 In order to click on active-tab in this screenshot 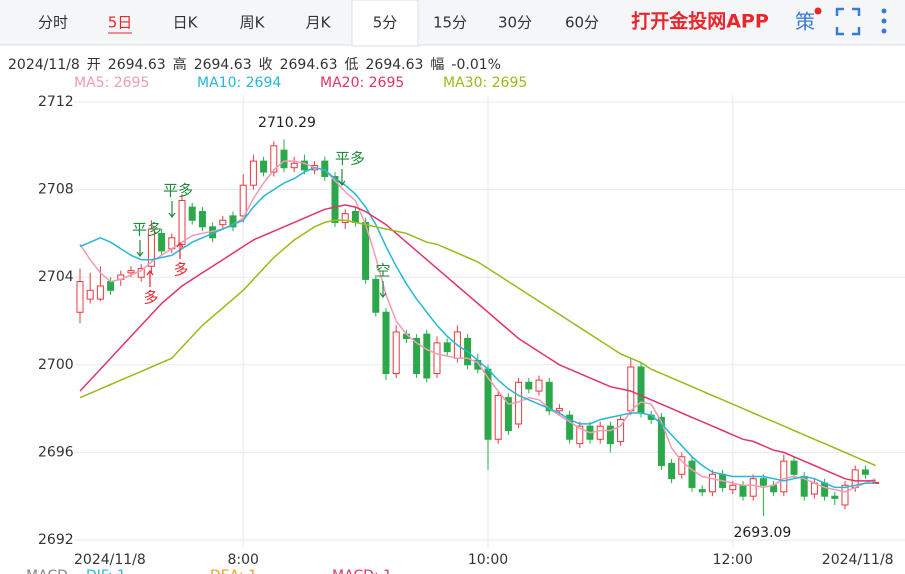, I will do `click(385, 23)`.